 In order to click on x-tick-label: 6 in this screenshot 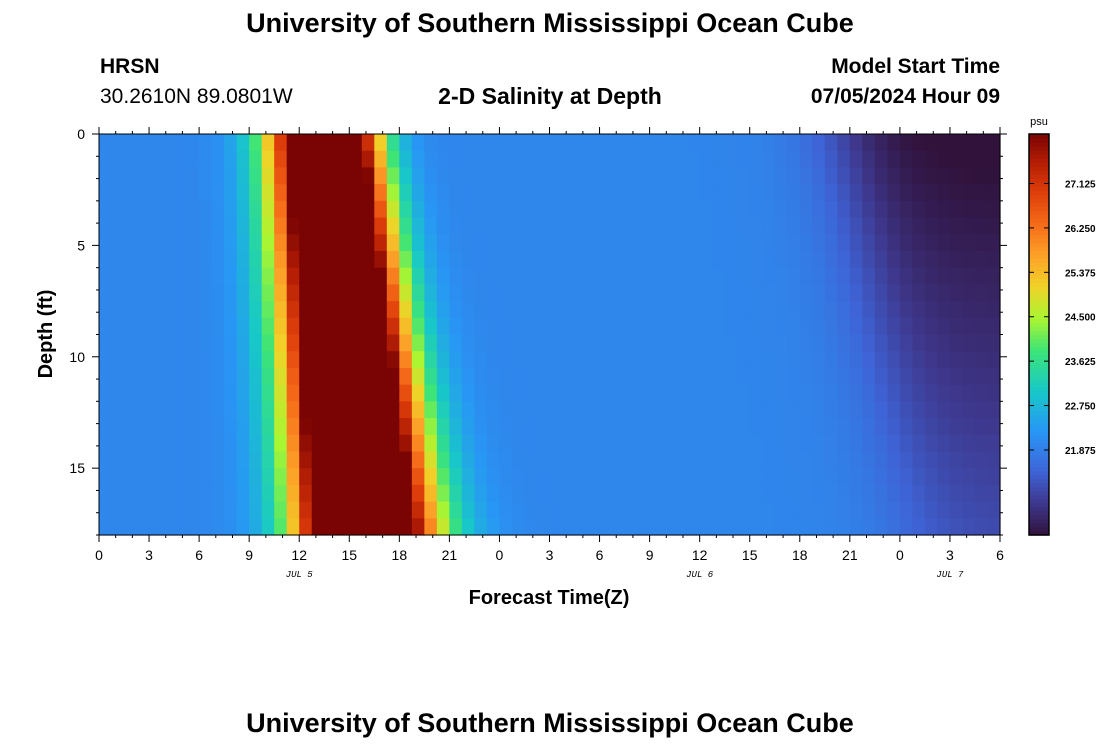, I will do `click(600, 555)`.